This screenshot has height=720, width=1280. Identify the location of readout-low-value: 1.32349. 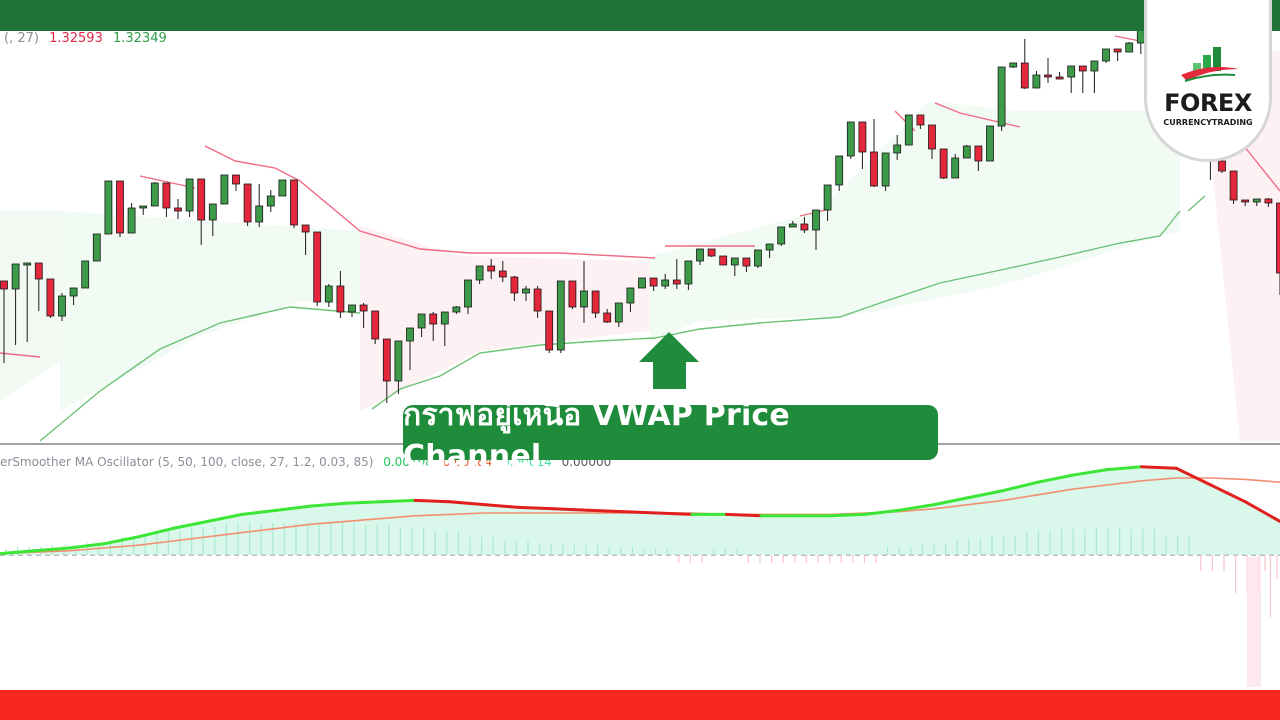
(140, 38).